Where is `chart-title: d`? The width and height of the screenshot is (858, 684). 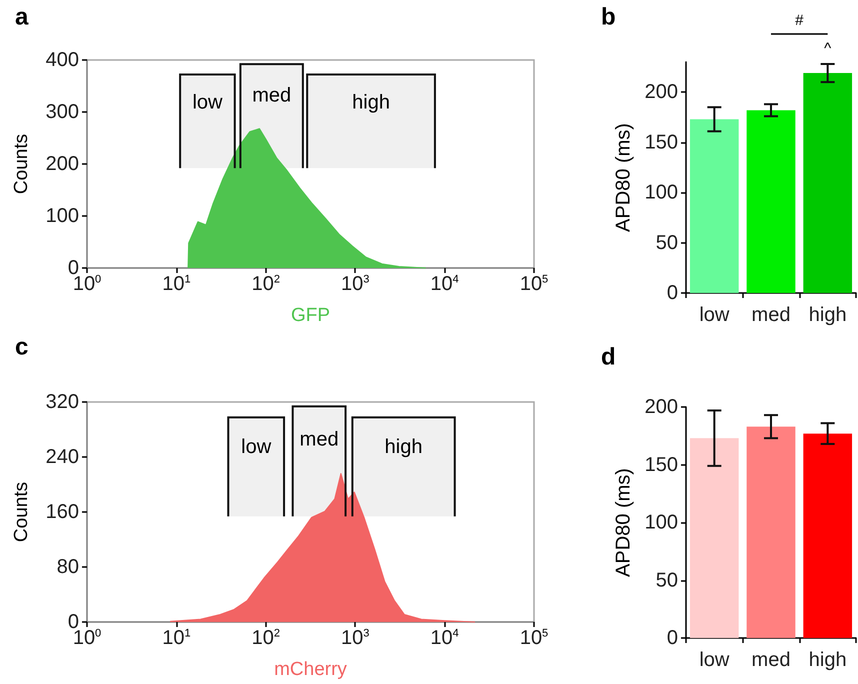
chart-title: d is located at coordinates (608, 357).